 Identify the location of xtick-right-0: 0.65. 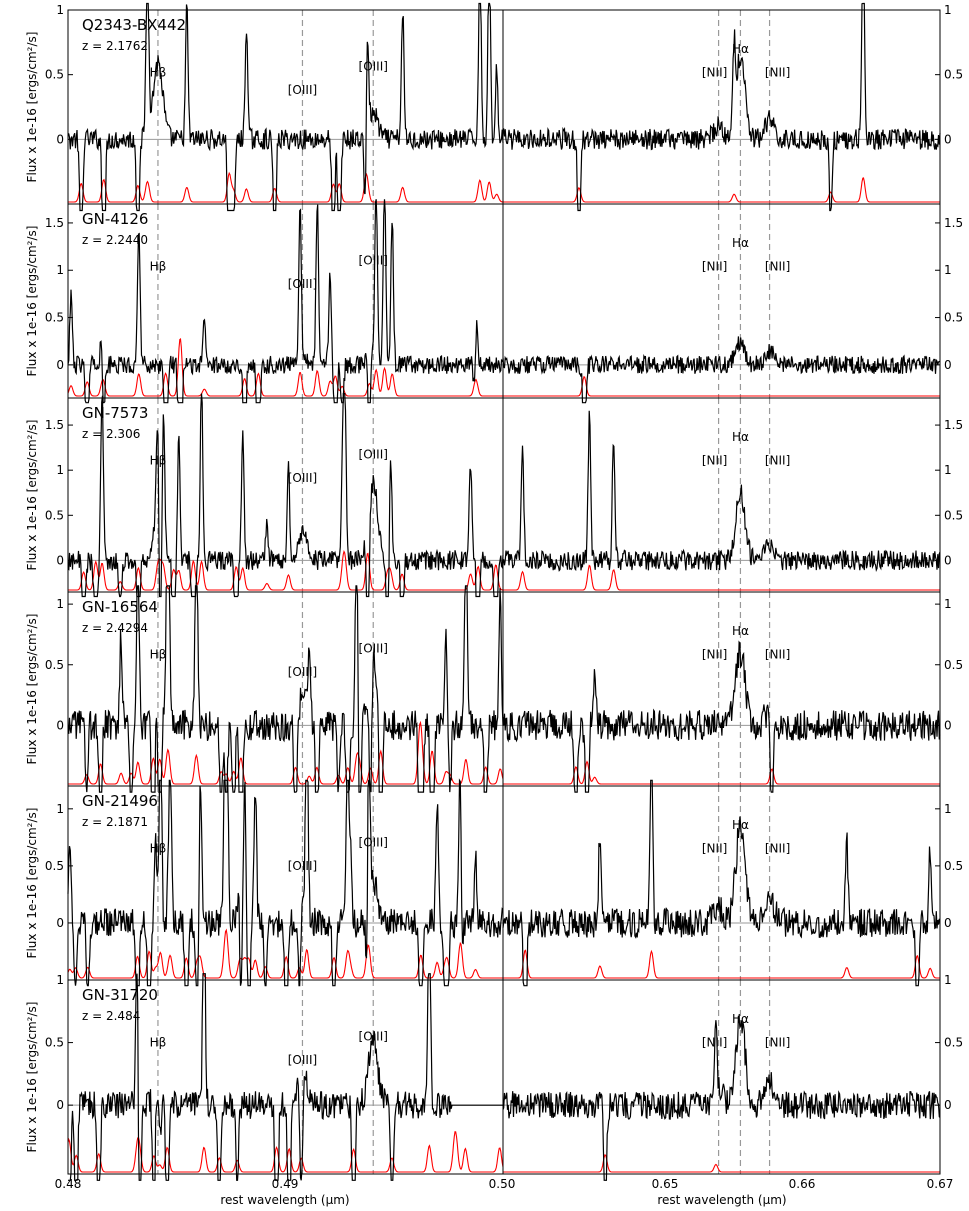
(665, 1184).